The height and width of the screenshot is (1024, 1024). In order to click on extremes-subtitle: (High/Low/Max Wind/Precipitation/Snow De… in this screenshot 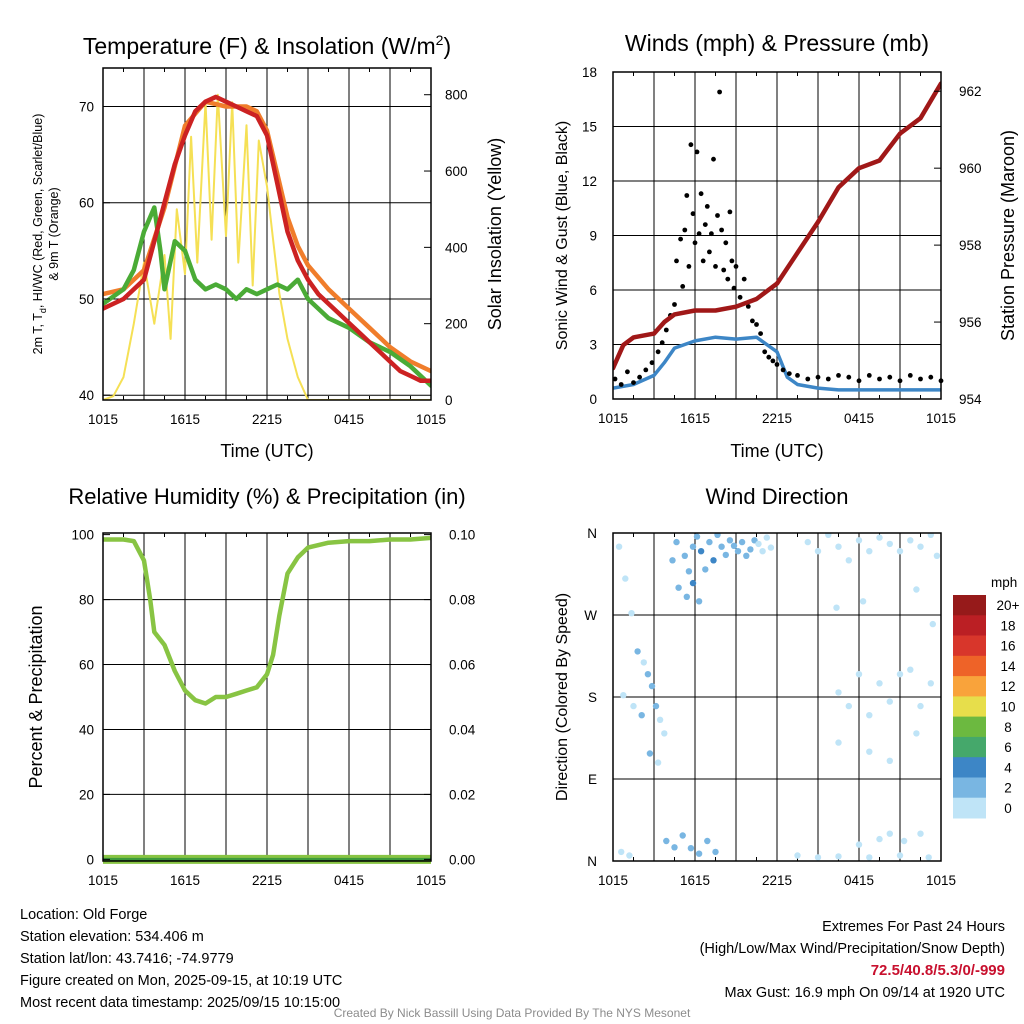, I will do `click(852, 949)`.